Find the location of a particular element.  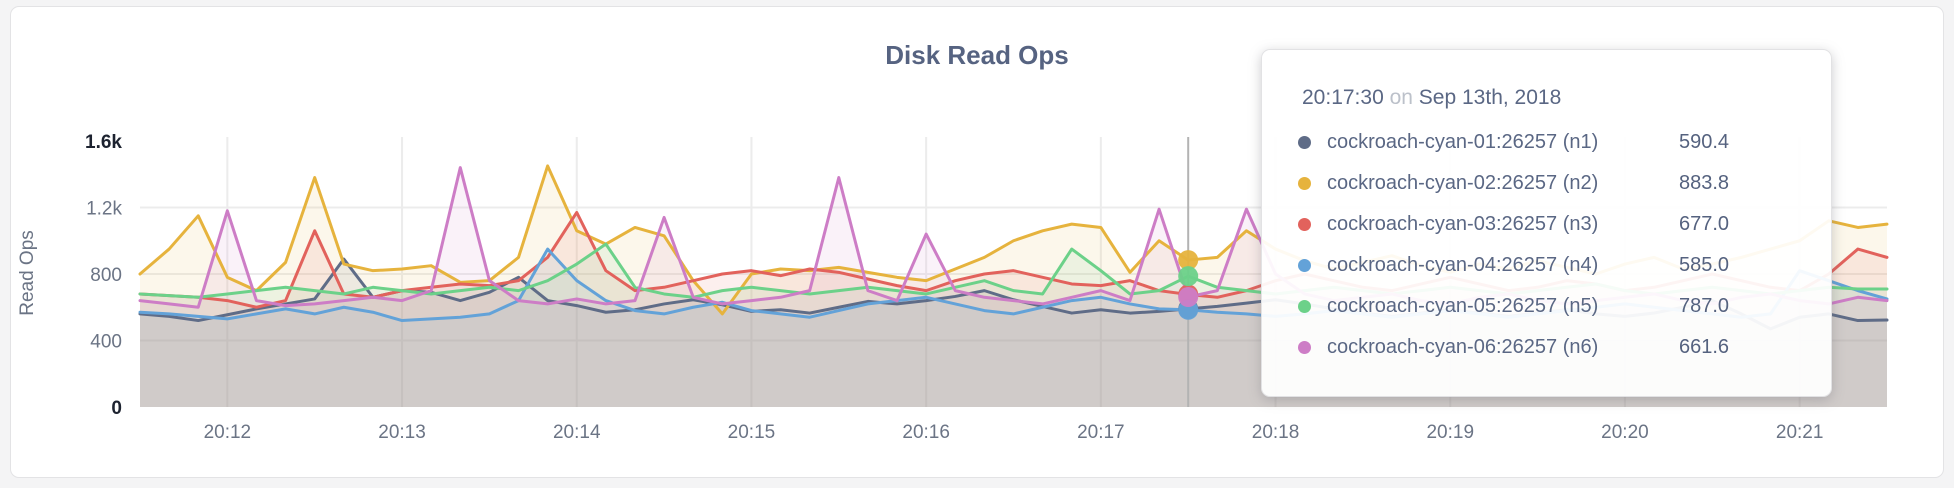

y-tick-label: 400 is located at coordinates (106, 342).